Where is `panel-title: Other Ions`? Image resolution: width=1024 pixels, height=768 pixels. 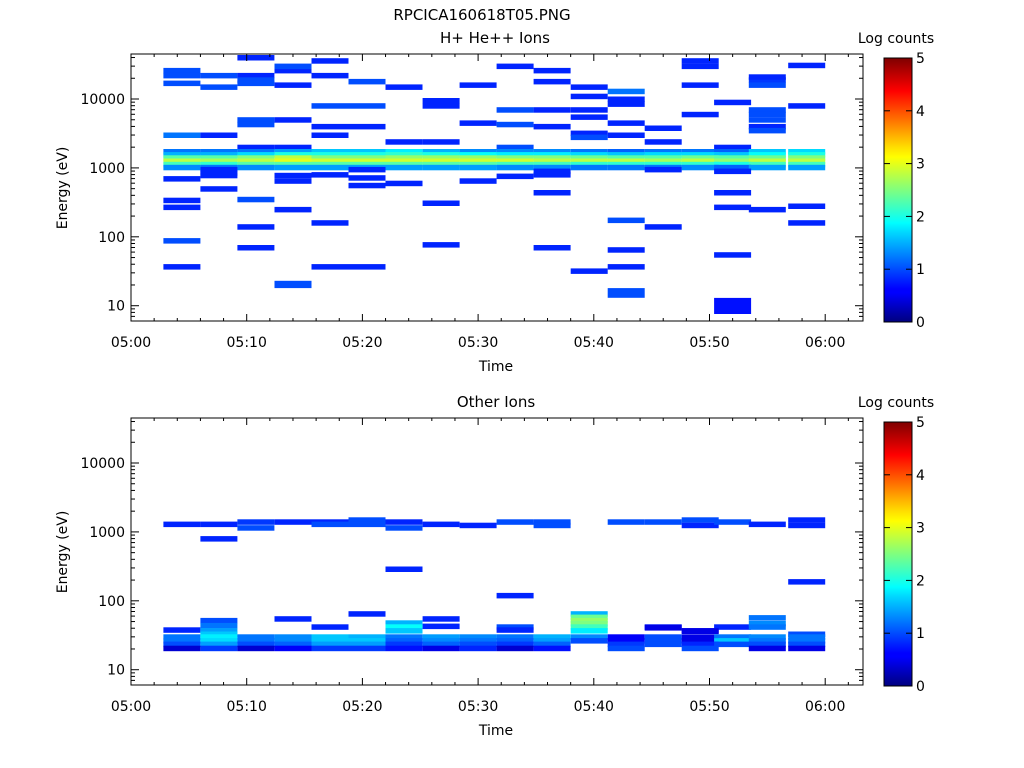 panel-title: Other Ions is located at coordinates (496, 402).